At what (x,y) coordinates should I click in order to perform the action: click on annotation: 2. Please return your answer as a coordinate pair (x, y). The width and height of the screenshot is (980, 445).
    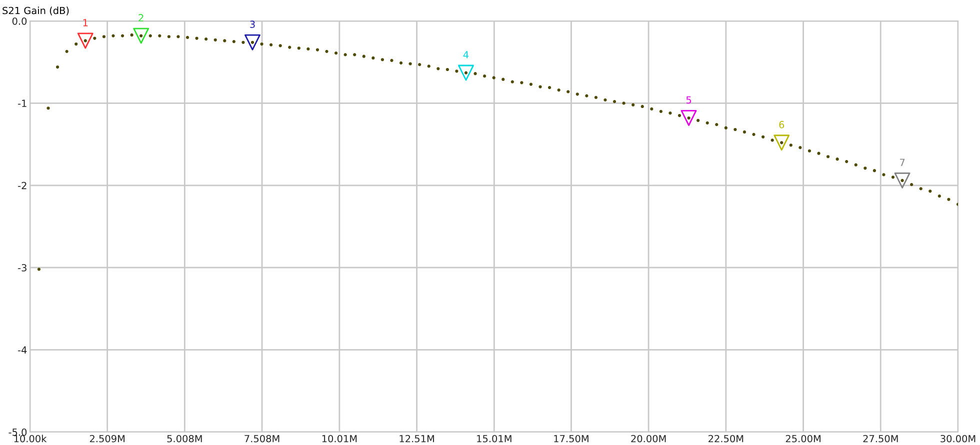
    Looking at the image, I should click on (141, 18).